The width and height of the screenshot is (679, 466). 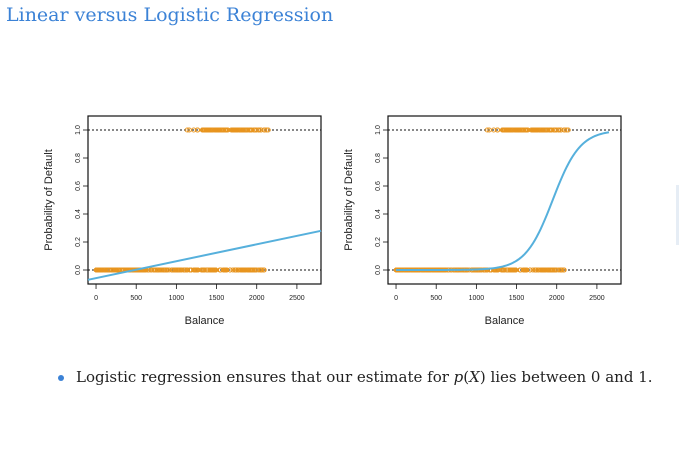 I want to click on y-tick-label: 0.2, so click(x=378, y=242).